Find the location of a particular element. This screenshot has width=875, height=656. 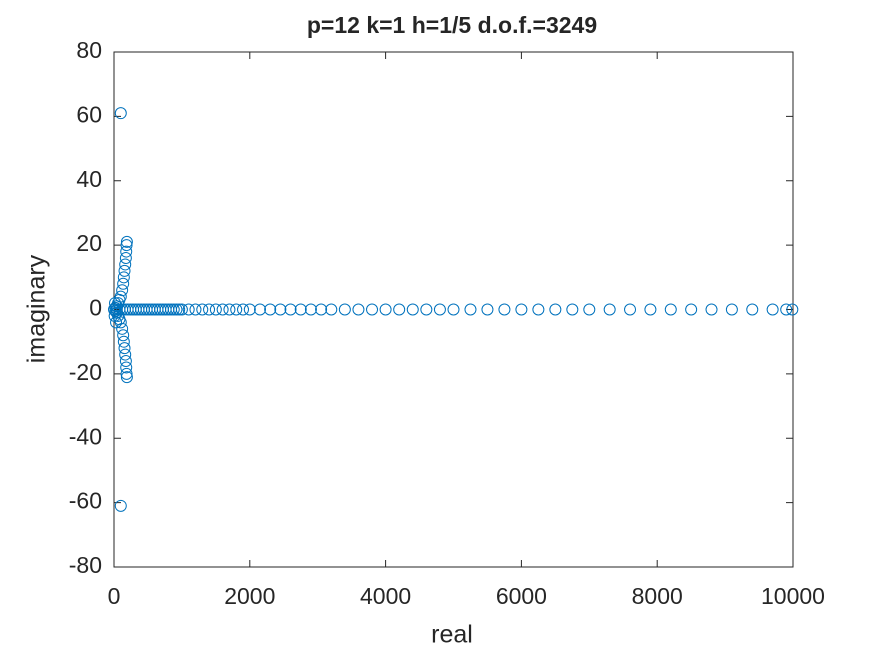

x-tick-label: 4000 is located at coordinates (385, 596).